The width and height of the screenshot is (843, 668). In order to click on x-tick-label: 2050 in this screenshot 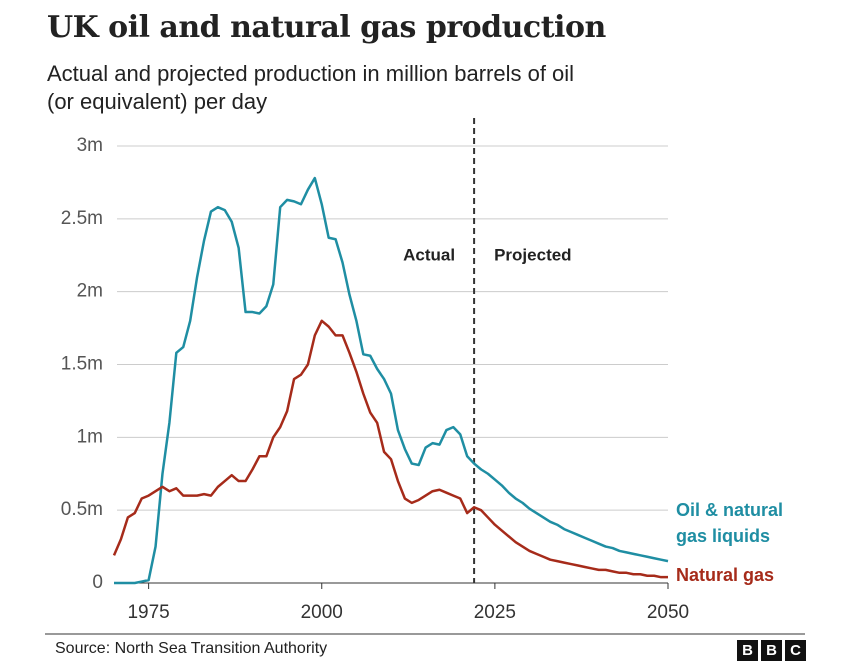, I will do `click(668, 612)`.